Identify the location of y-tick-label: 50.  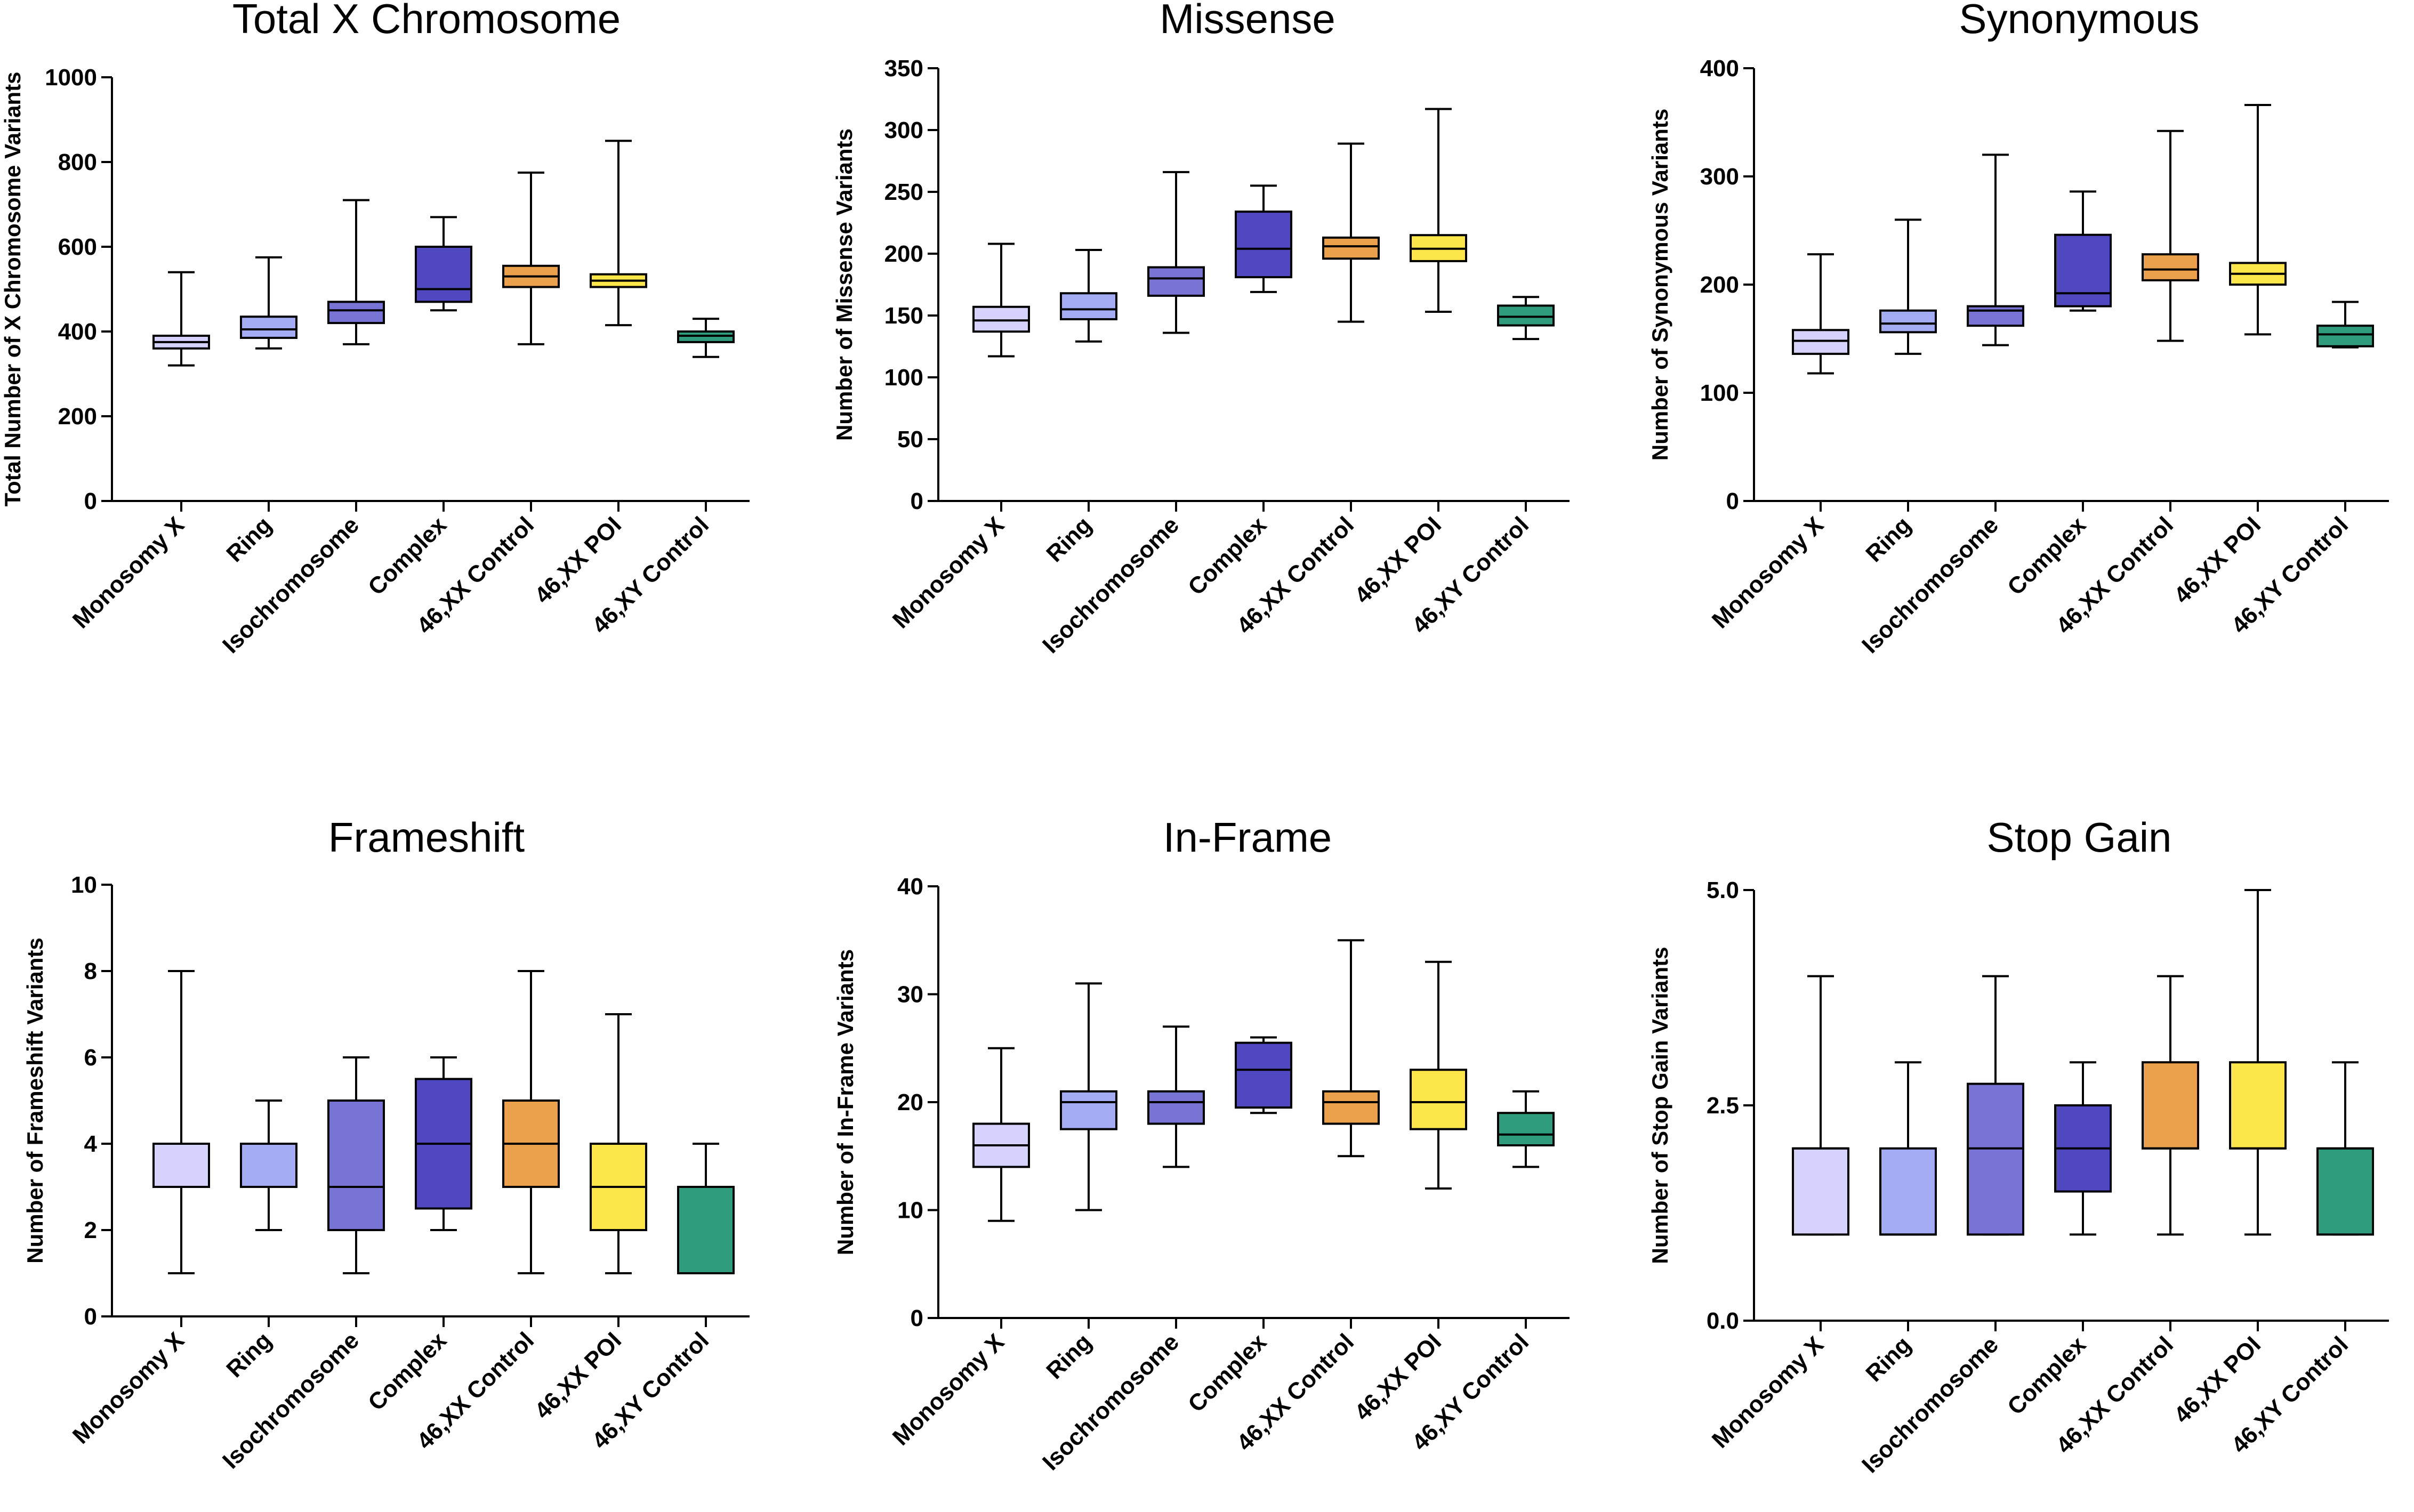
(910, 439).